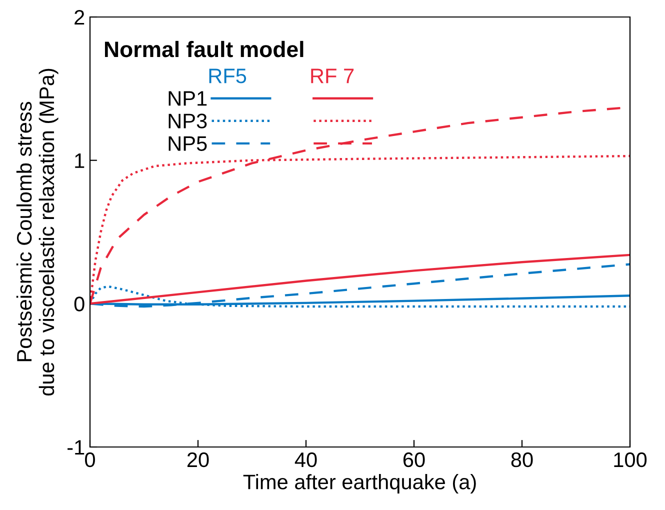 The height and width of the screenshot is (510, 665). What do you see at coordinates (37, 232) in the screenshot?
I see `y-axis-title: Postseismic Coulomb stress due to viscoelastic relaxation (MPa)` at bounding box center [37, 232].